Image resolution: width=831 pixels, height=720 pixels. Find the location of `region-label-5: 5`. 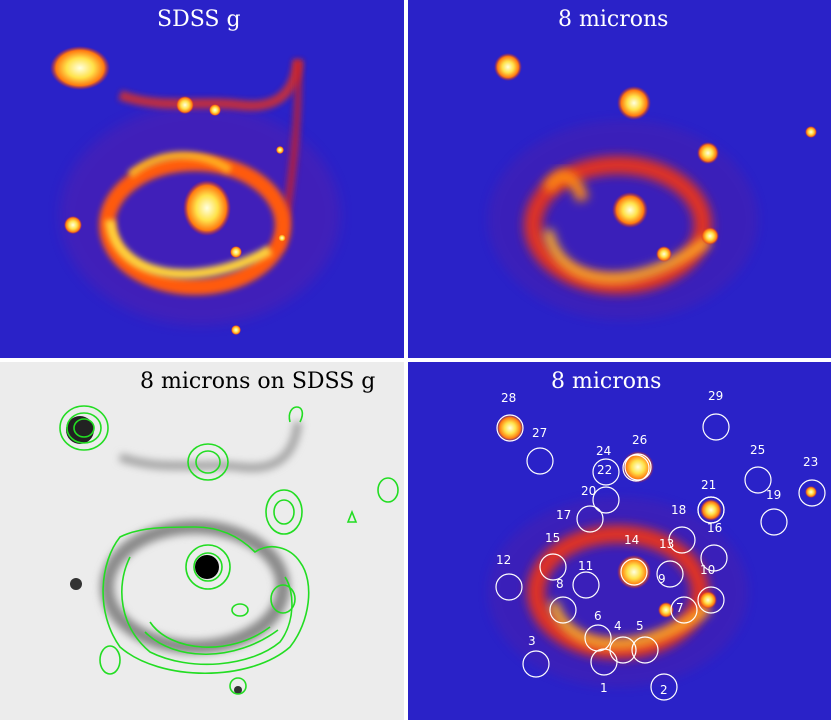

region-label-5: 5 is located at coordinates (640, 626).